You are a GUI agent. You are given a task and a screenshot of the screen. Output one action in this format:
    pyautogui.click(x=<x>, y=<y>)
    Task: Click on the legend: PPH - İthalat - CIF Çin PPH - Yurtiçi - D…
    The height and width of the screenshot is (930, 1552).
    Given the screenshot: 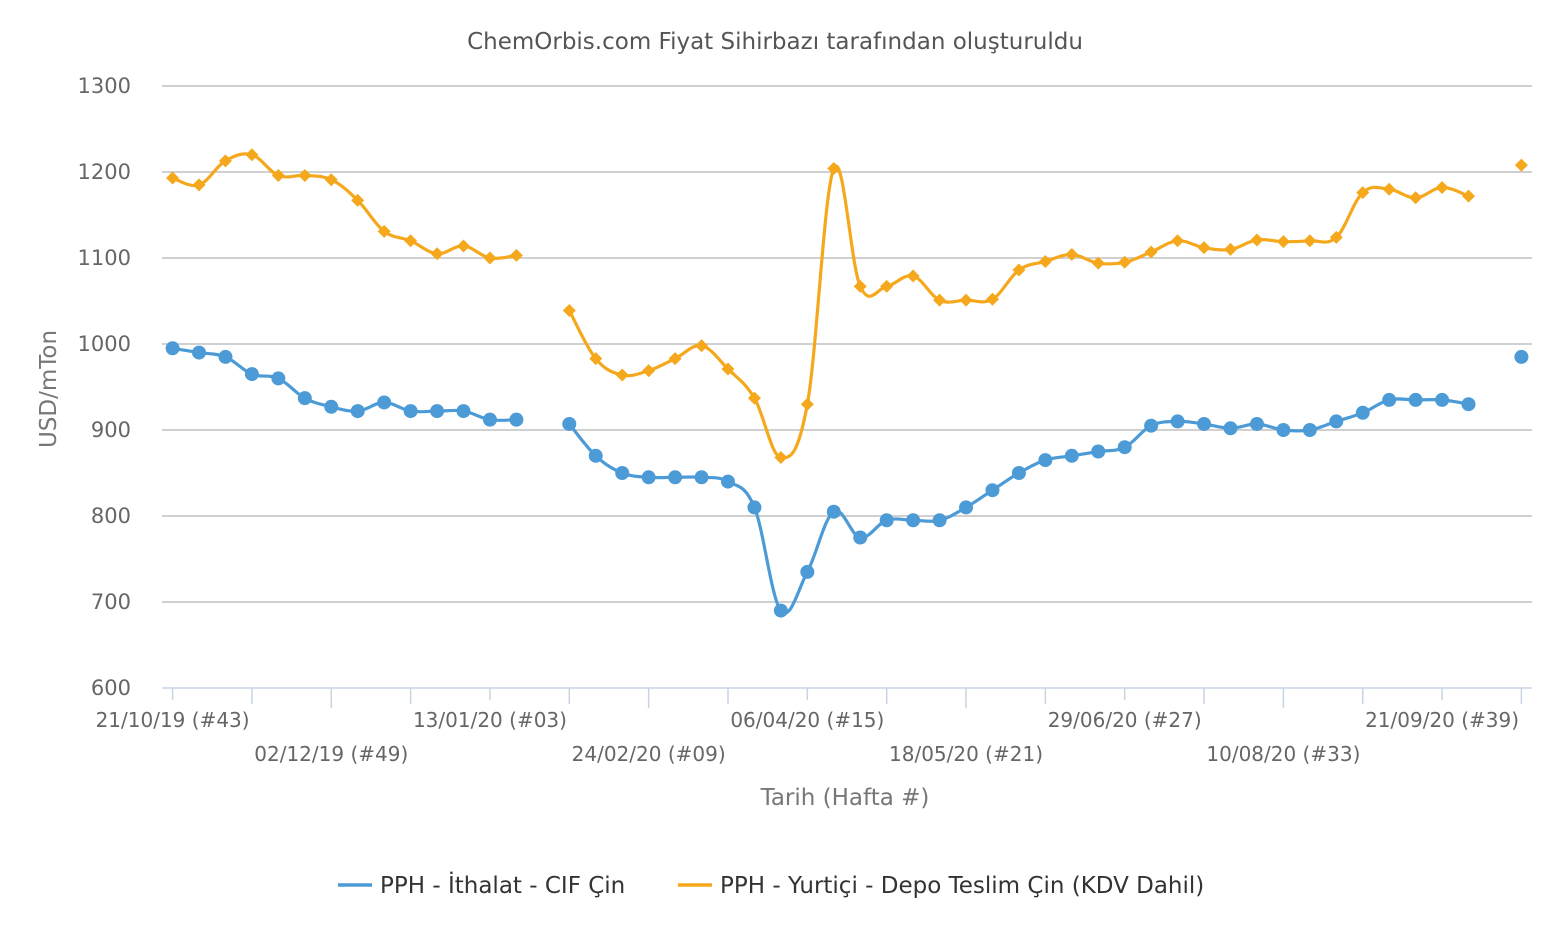 What is the action you would take?
    pyautogui.click(x=771, y=885)
    